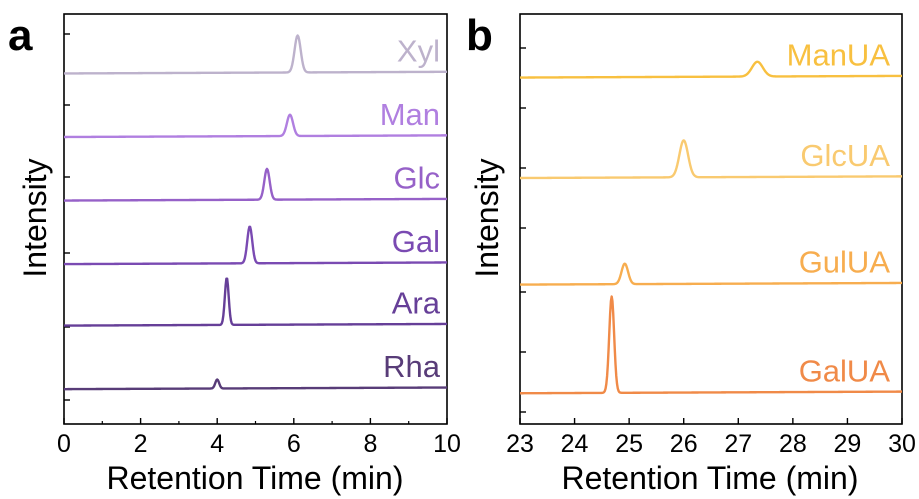 The width and height of the screenshot is (919, 499). What do you see at coordinates (711, 274) in the screenshot?
I see `series-line-gulua` at bounding box center [711, 274].